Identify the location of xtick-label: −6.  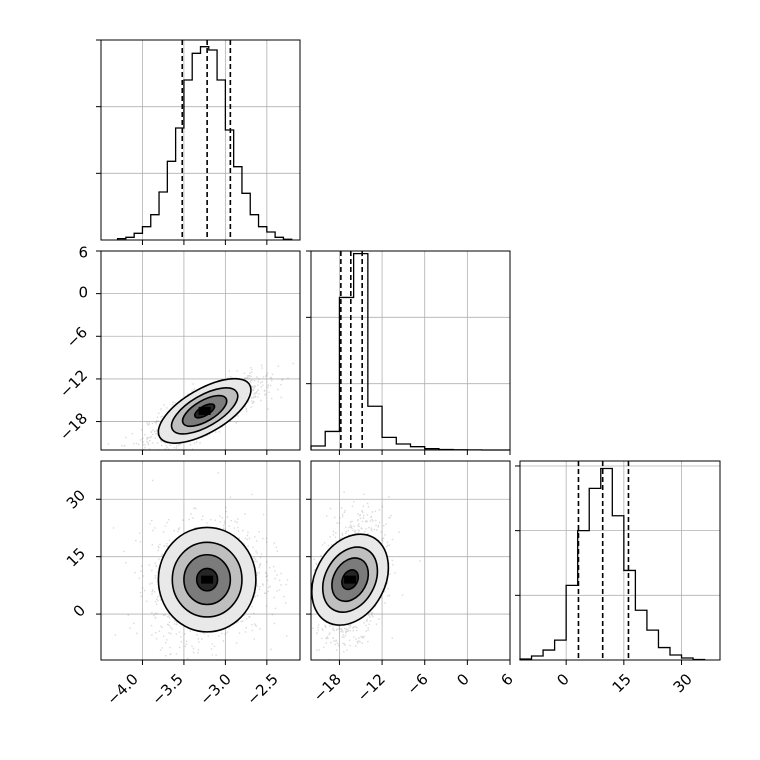
(417, 684).